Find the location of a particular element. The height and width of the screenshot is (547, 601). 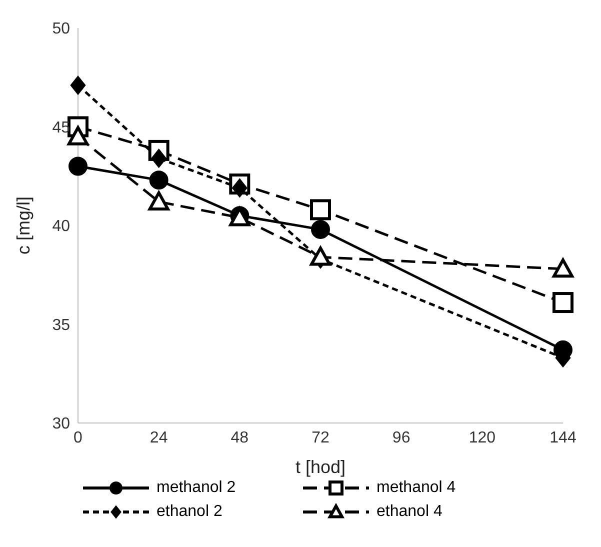

legend-label: methanol 4 is located at coordinates (416, 488).